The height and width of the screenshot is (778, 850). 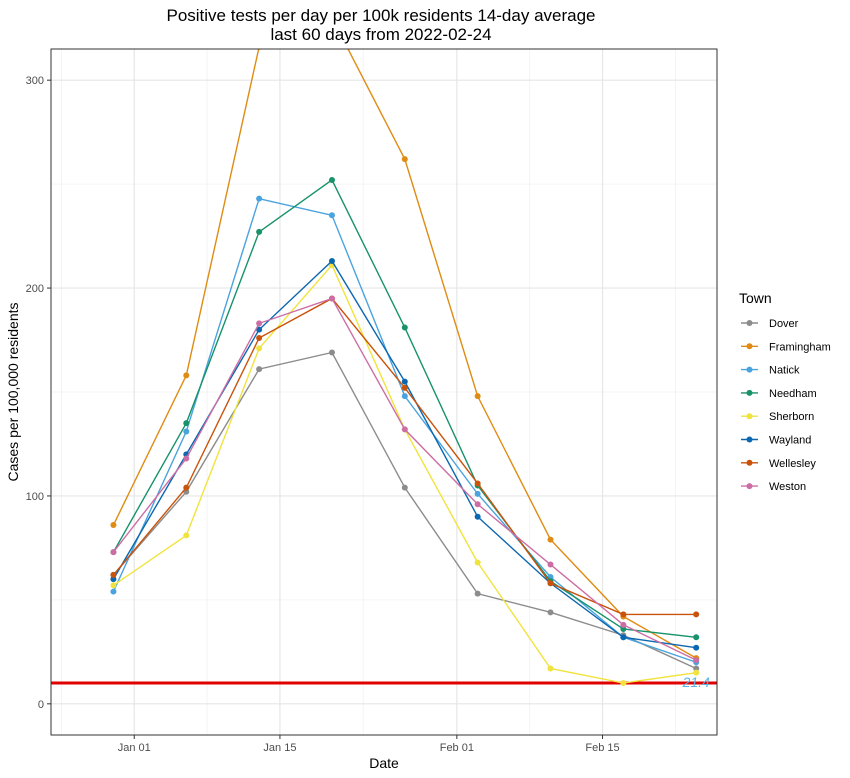 I want to click on y-tick-label: 0, so click(x=41, y=705).